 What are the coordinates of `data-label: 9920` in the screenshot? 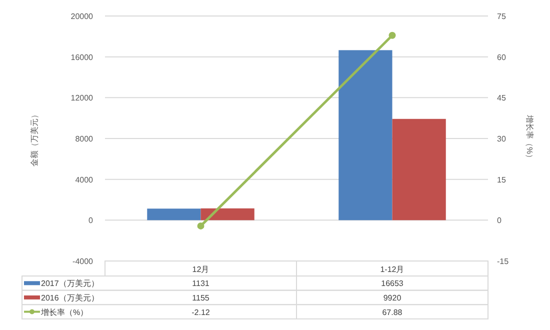 It's located at (392, 297).